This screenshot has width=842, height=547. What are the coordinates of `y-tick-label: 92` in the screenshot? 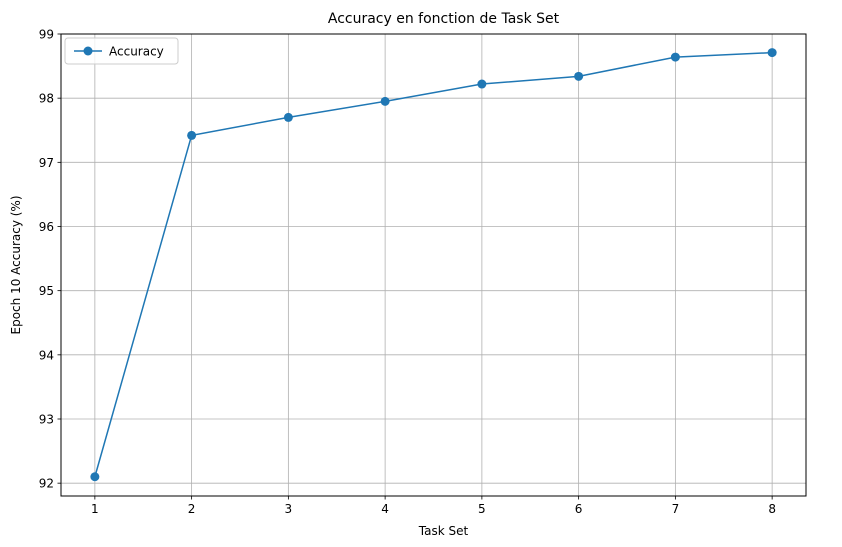 It's located at (46, 484).